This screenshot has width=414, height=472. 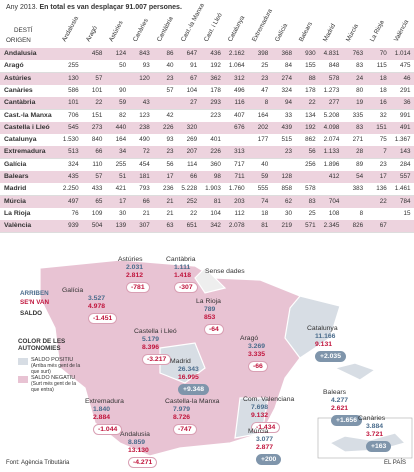 I want to click on column-header: Cast.-la Manxa, so click(x=192, y=22).